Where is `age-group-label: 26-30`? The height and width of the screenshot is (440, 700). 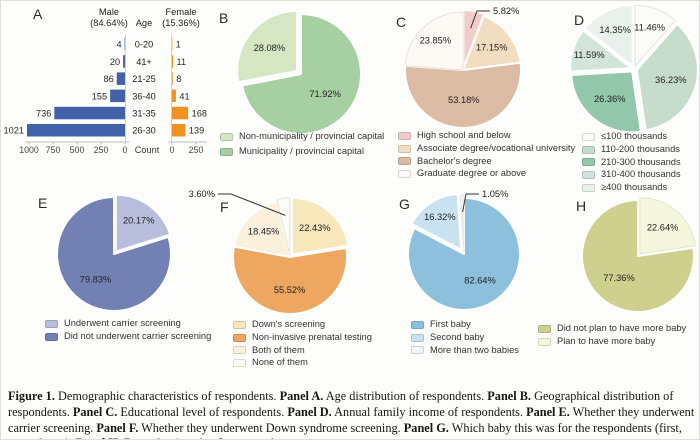 age-group-label: 26-30 is located at coordinates (144, 131).